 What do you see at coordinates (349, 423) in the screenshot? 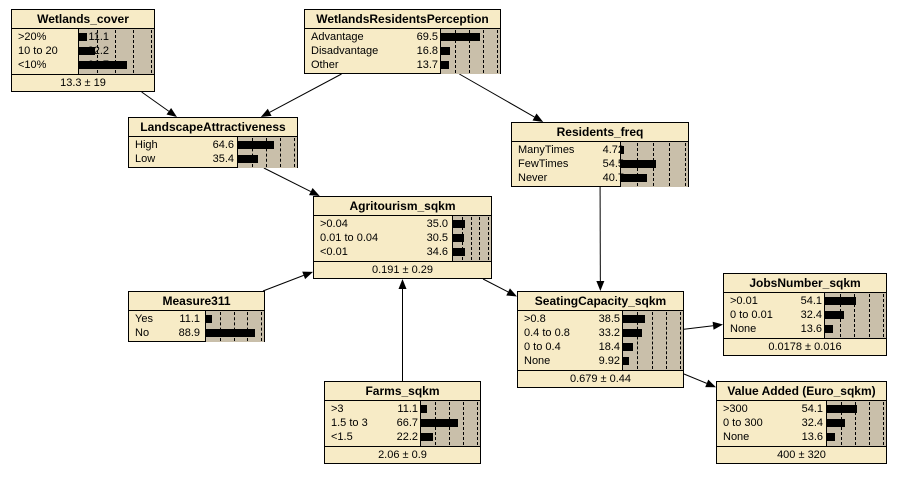
I see `state-label: 1.5 to 3` at bounding box center [349, 423].